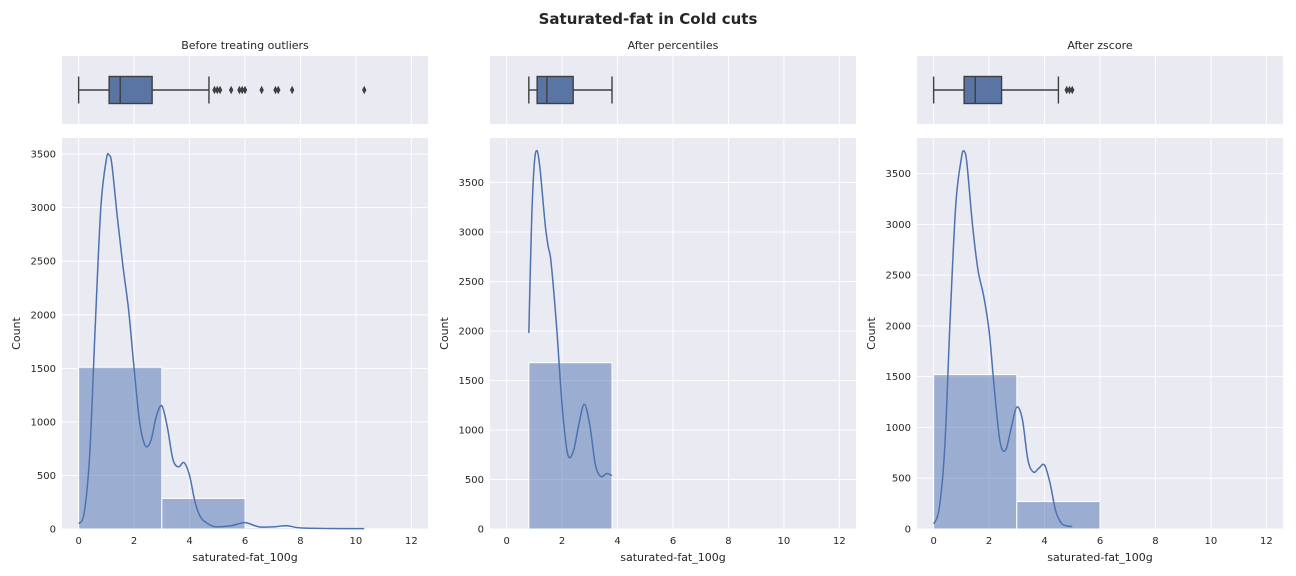  Describe the element at coordinates (245, 45) in the screenshot. I see `panel-title: Before treating outliers` at that location.